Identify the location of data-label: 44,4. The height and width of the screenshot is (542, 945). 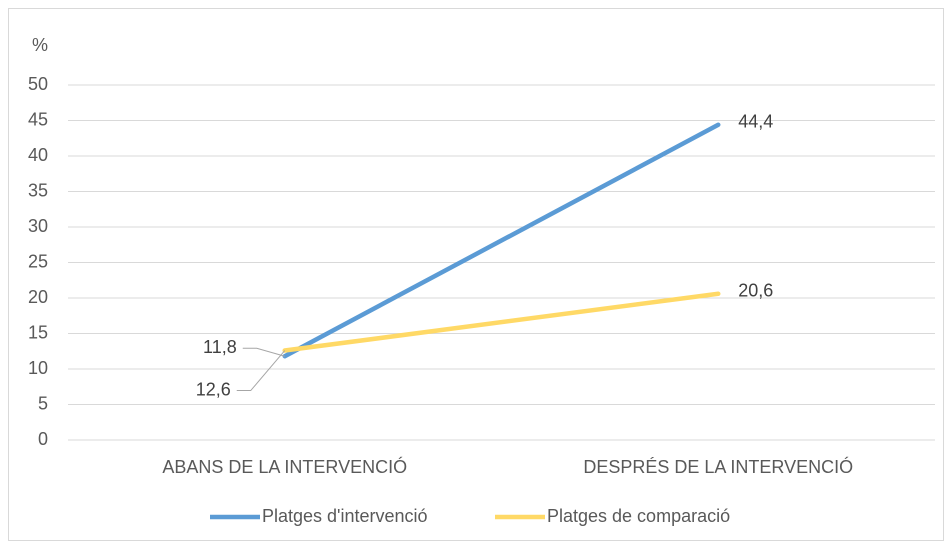
(755, 122).